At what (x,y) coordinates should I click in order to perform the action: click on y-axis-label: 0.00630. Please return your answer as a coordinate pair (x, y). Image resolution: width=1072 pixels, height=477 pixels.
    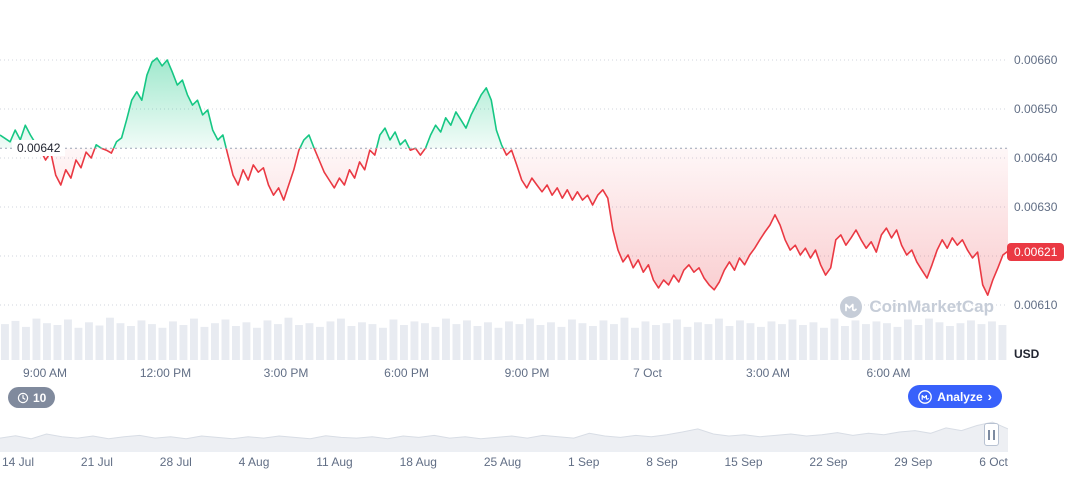
    Looking at the image, I should click on (1036, 207).